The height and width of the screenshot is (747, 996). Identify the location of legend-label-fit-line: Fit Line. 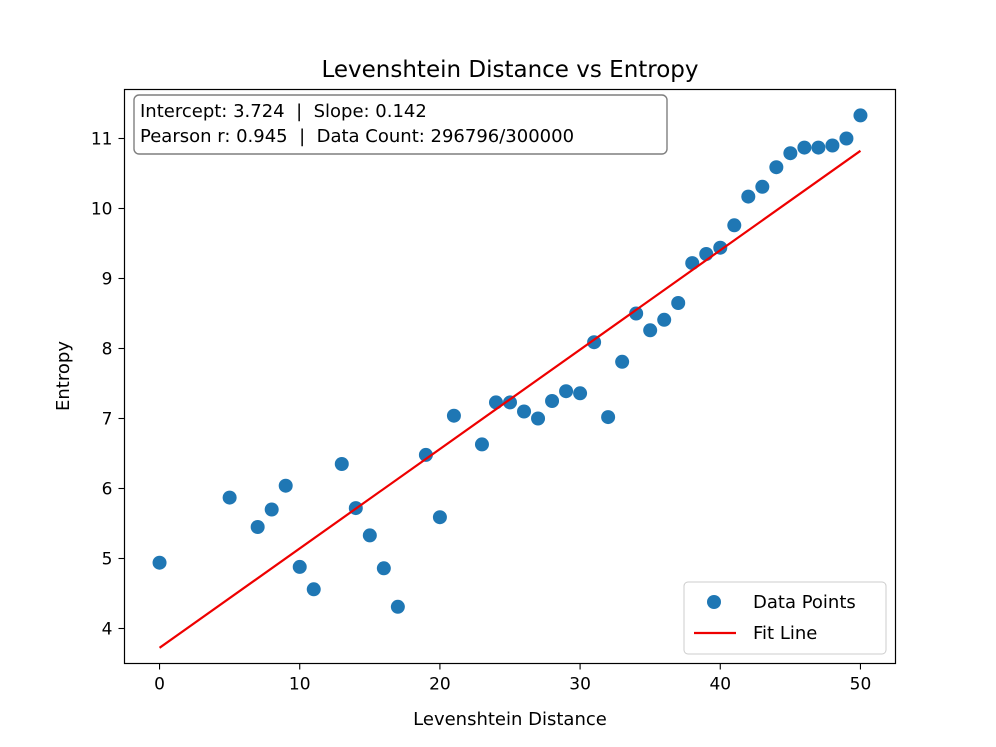
(785, 633).